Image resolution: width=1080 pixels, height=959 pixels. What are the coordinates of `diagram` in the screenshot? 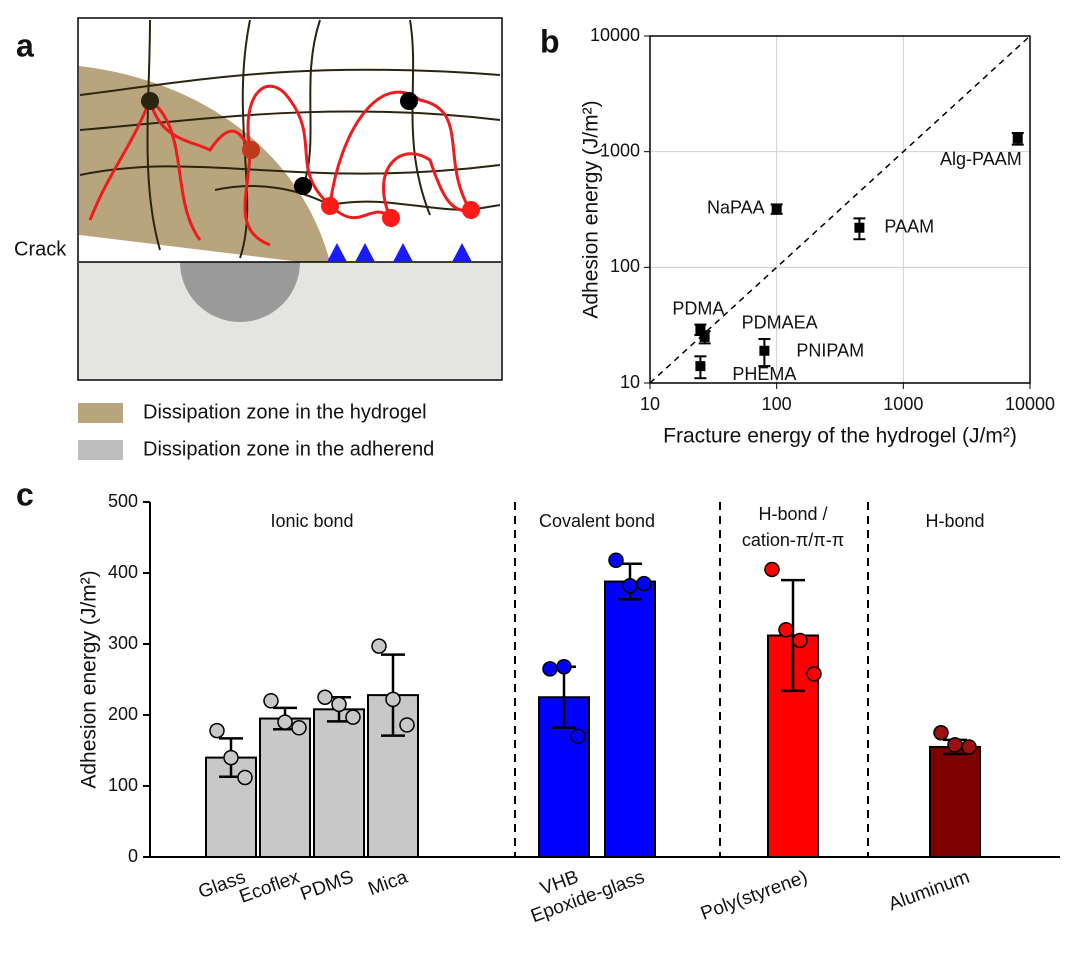 It's located at (290, 199).